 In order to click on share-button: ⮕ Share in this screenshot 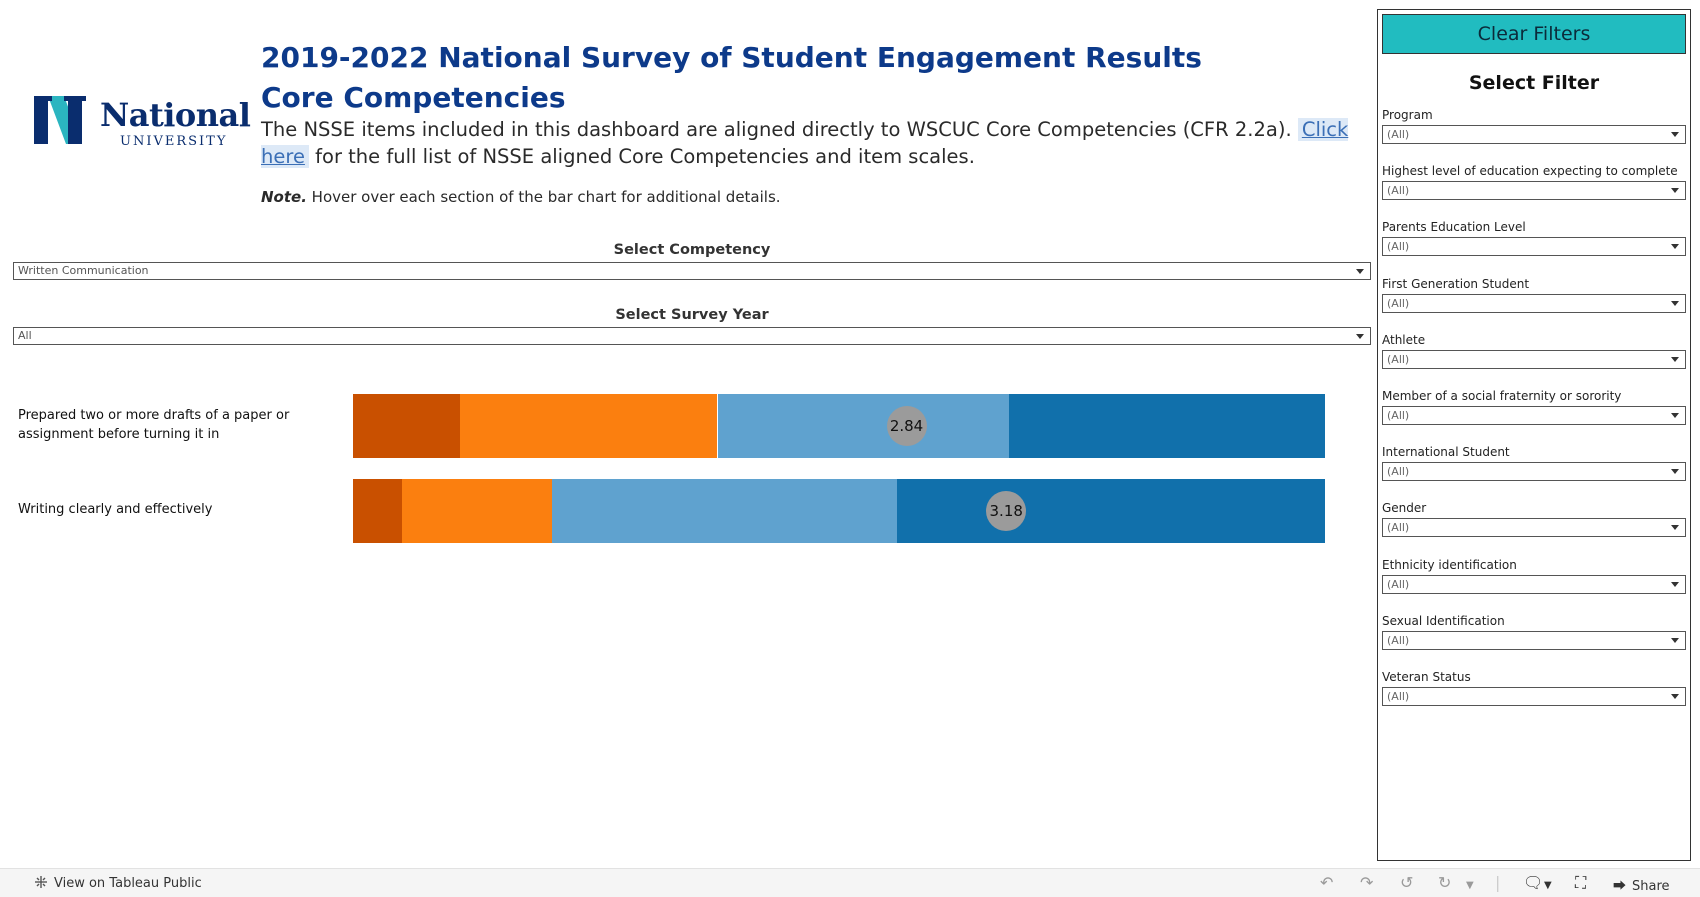, I will do `click(1641, 884)`.